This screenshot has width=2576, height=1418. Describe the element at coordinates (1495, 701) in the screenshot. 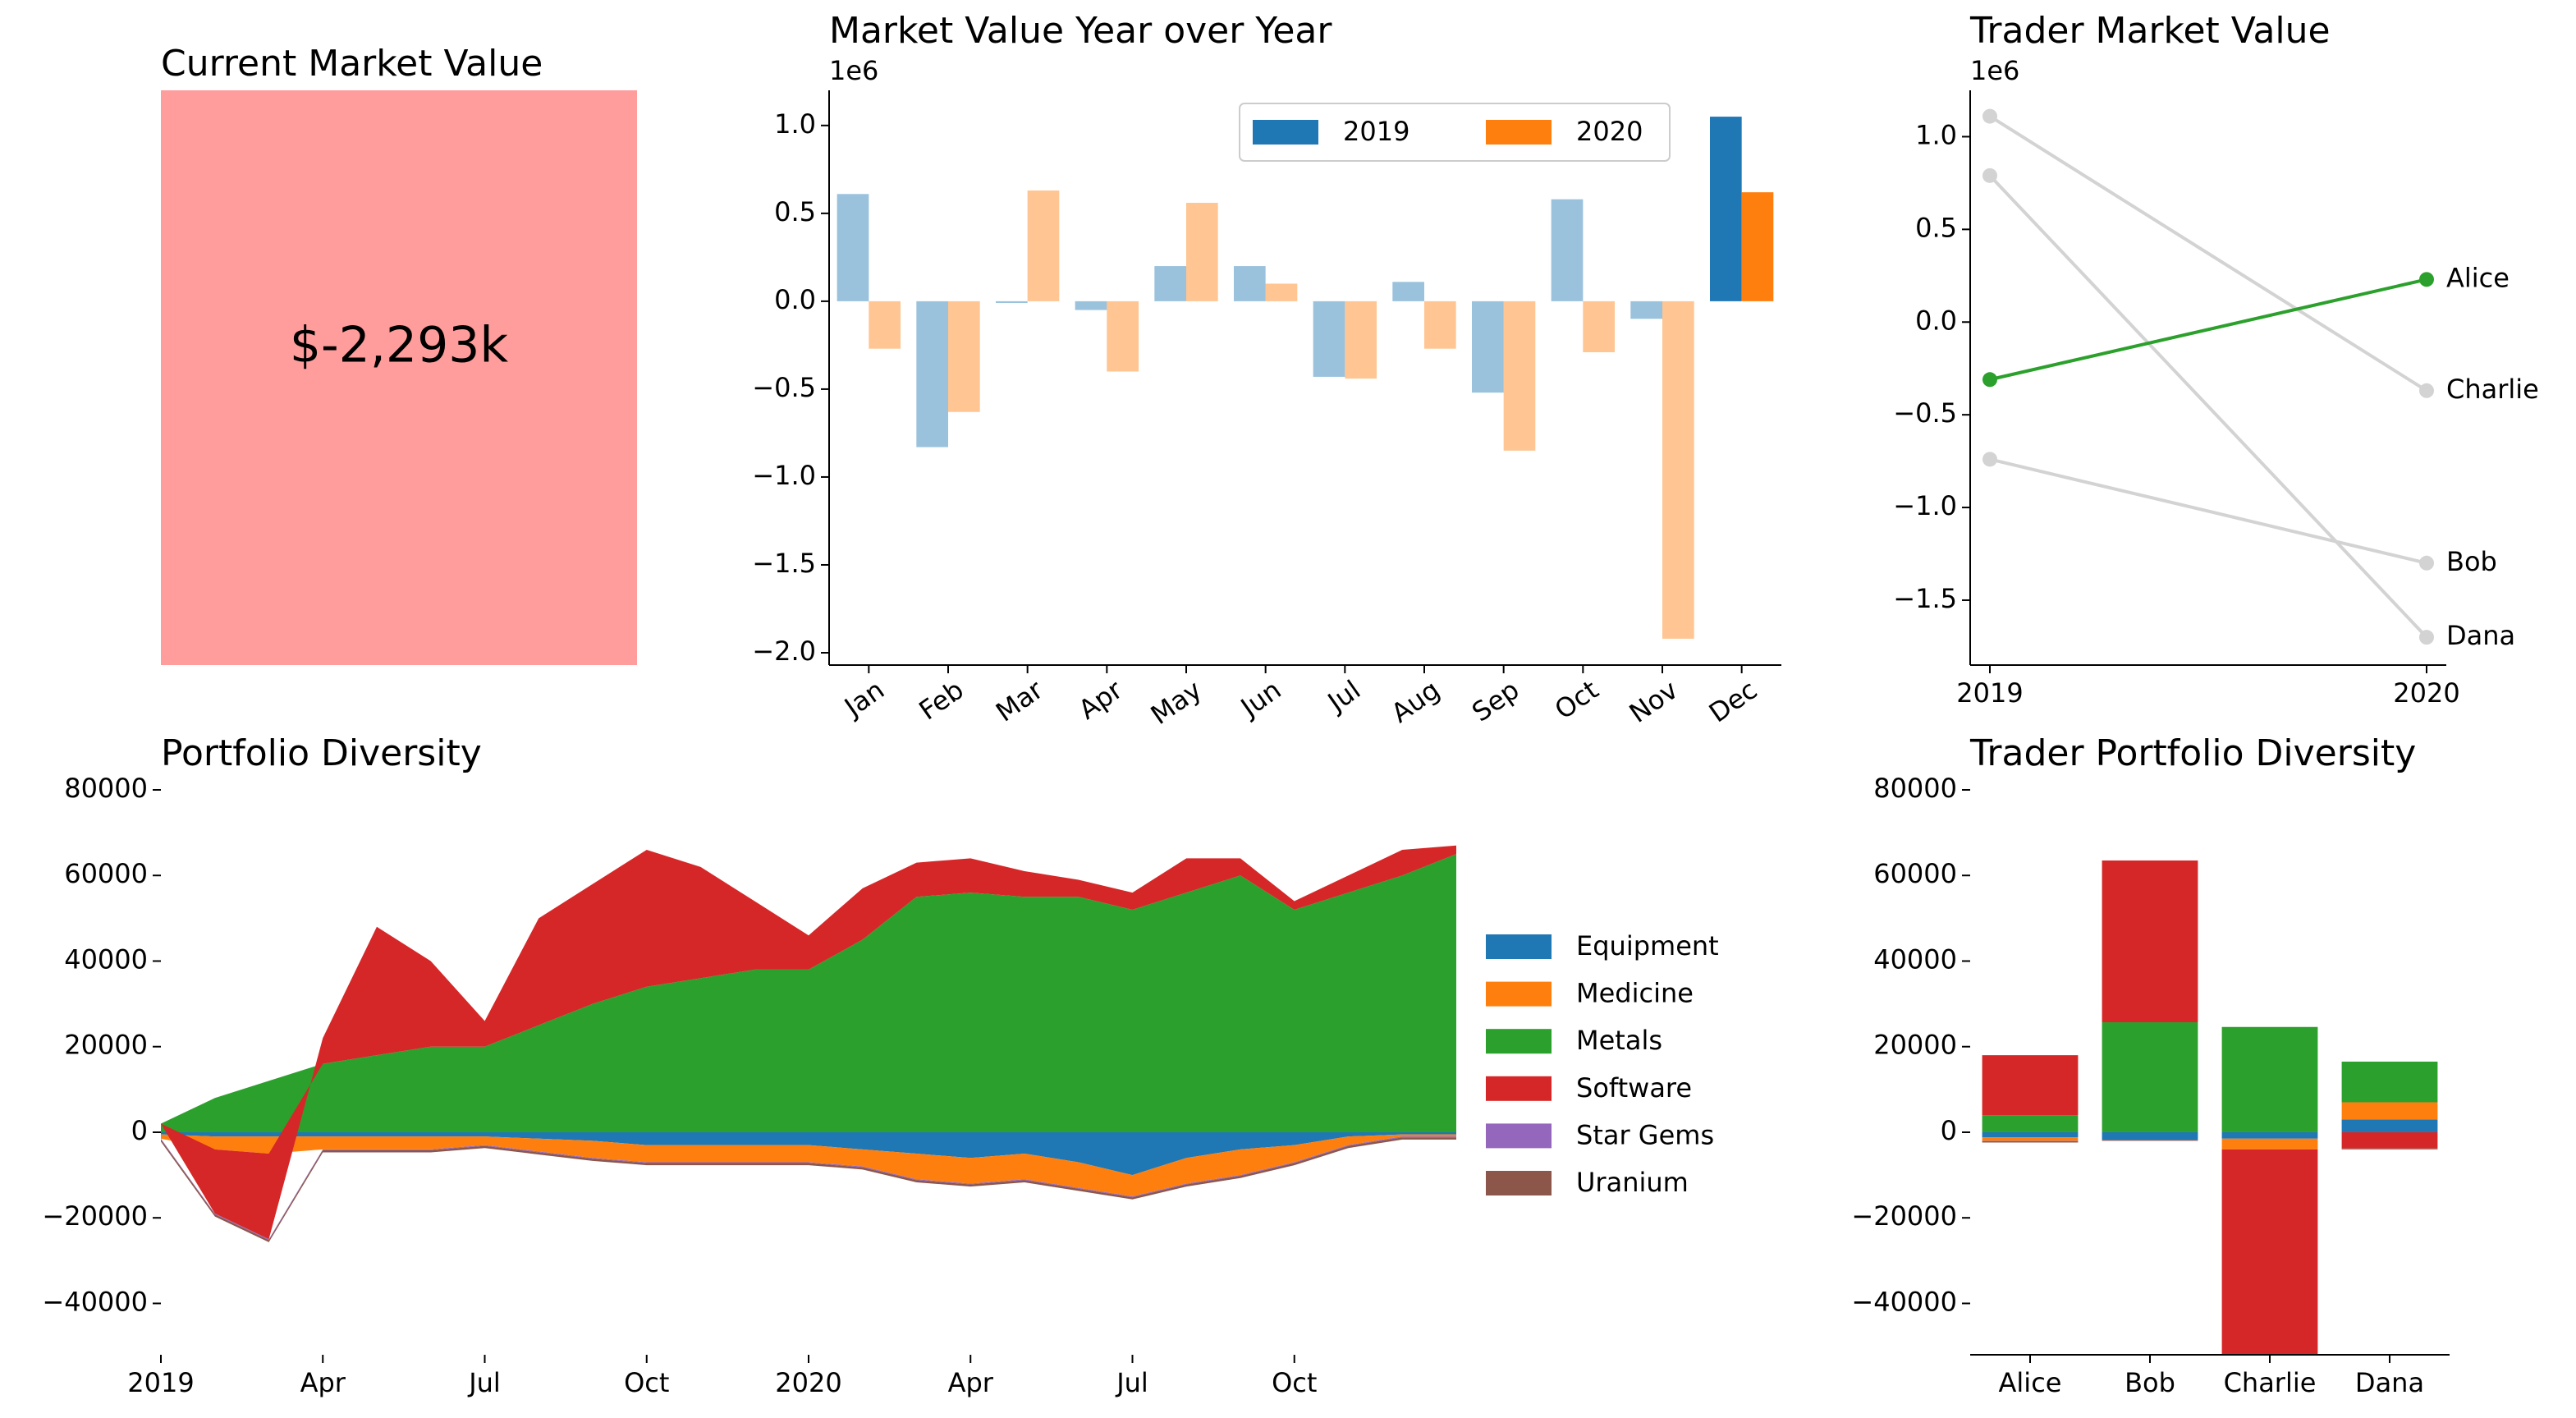

I see `x-tick-label: Sep` at that location.